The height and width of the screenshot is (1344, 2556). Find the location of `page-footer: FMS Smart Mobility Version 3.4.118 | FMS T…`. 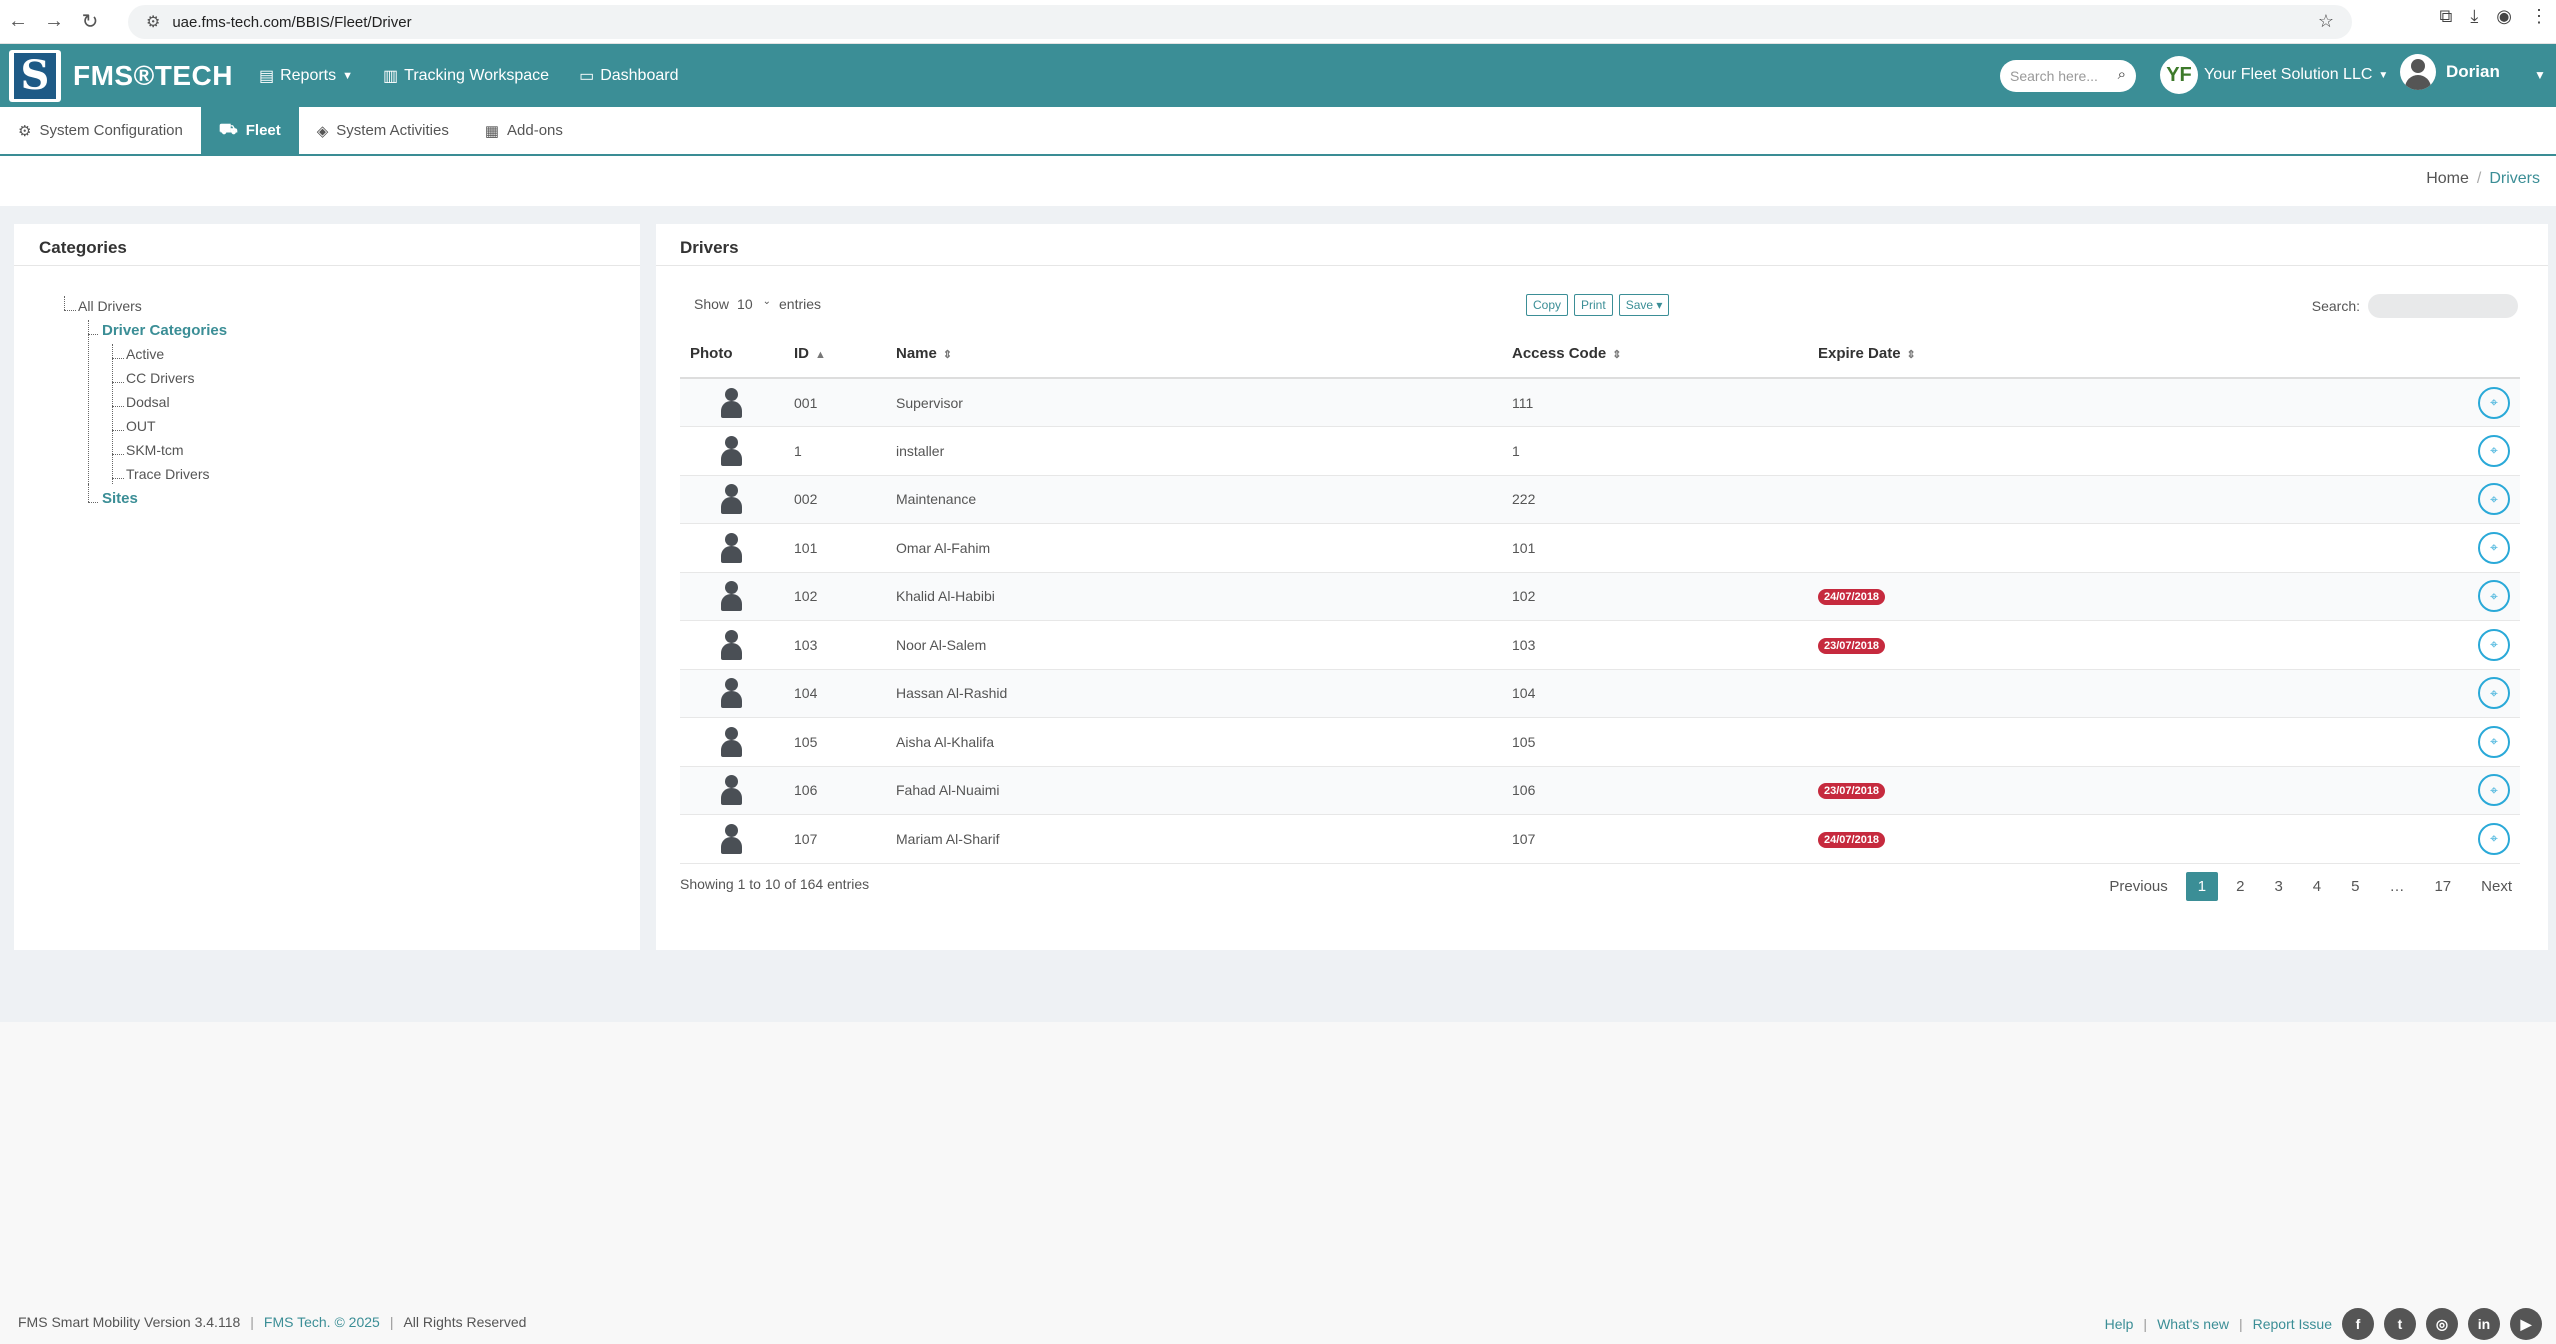

page-footer: FMS Smart Mobility Version 3.4.118 | FMS T… is located at coordinates (1278, 1322).